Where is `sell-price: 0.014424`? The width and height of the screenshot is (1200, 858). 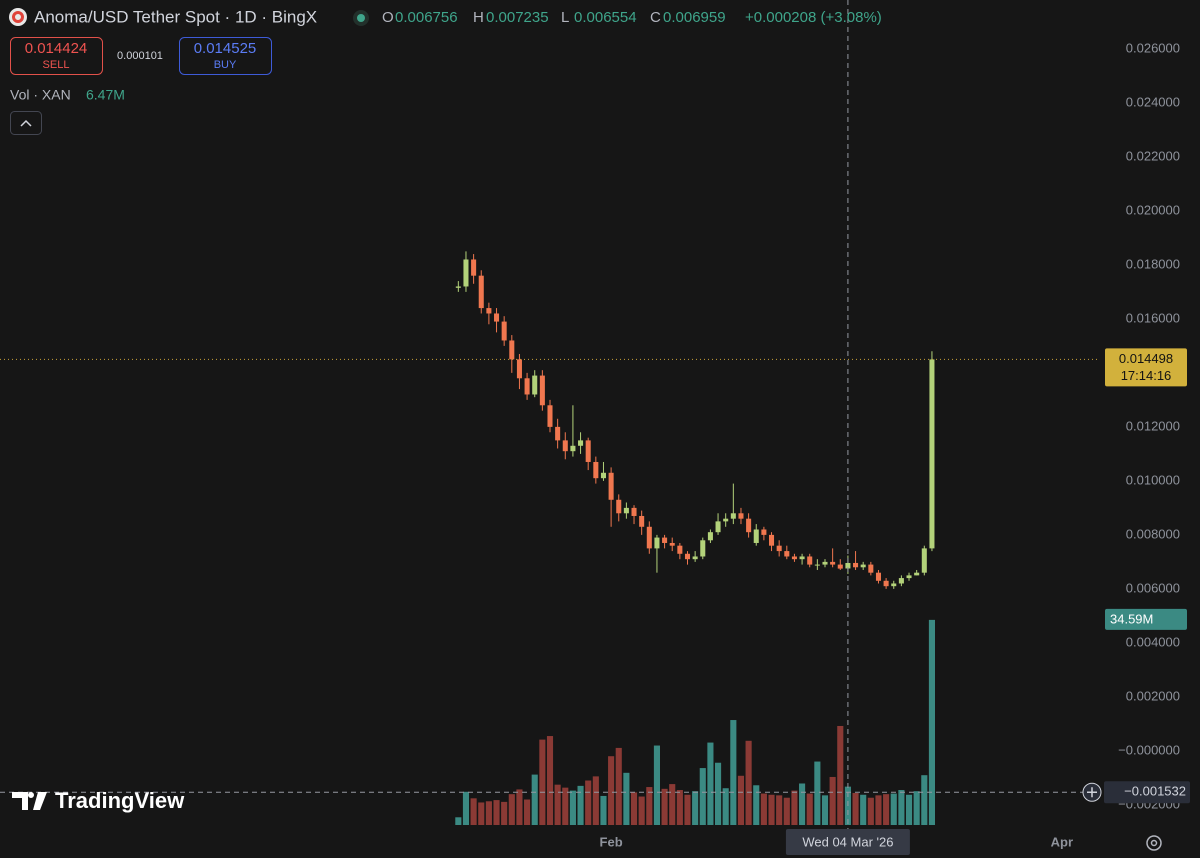
sell-price: 0.014424 is located at coordinates (56, 48).